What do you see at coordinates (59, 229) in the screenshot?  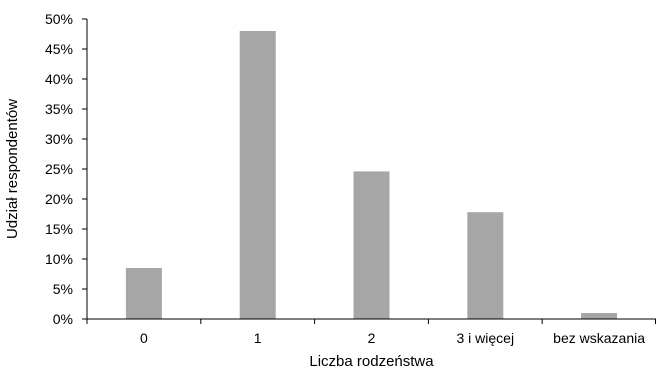 I see `y-tick-label-3: 15%` at bounding box center [59, 229].